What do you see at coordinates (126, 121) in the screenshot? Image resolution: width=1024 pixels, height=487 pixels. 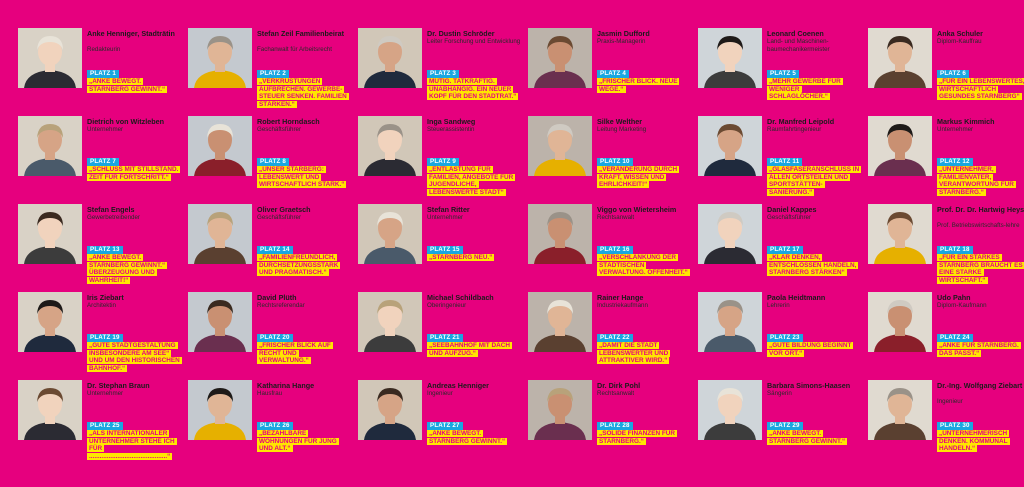 I see `candidate-name: Dietrich von Witzleben` at bounding box center [126, 121].